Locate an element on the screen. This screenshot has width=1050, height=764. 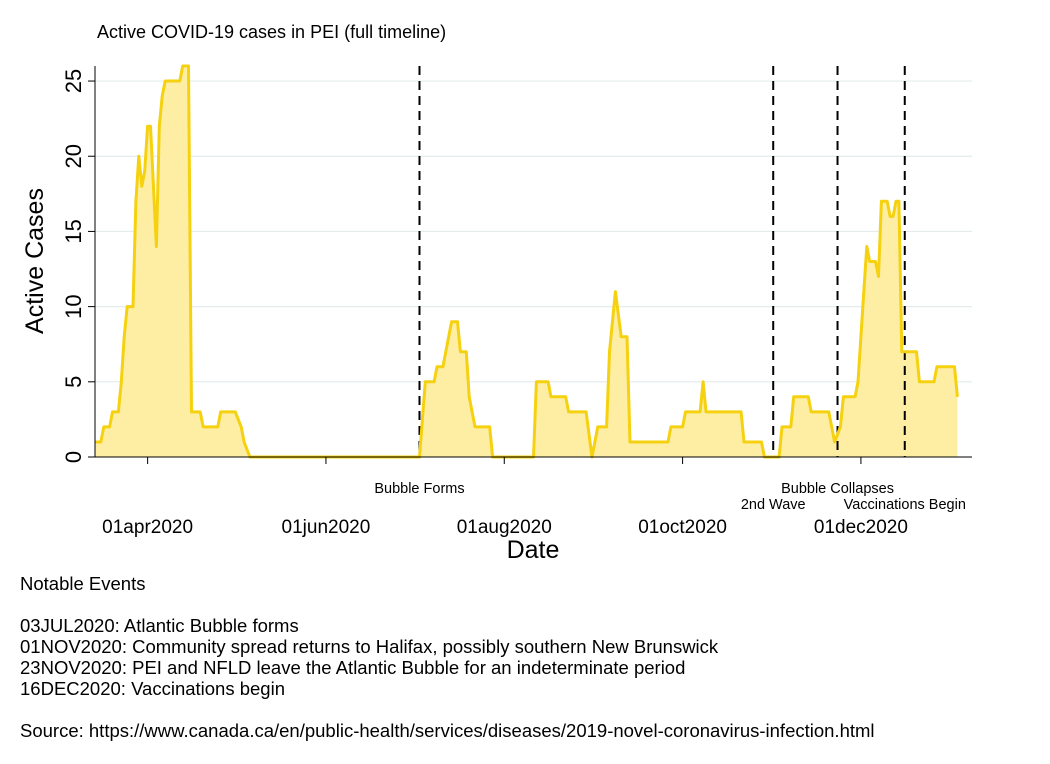
event-label: Vaccinations Begin is located at coordinates (905, 505).